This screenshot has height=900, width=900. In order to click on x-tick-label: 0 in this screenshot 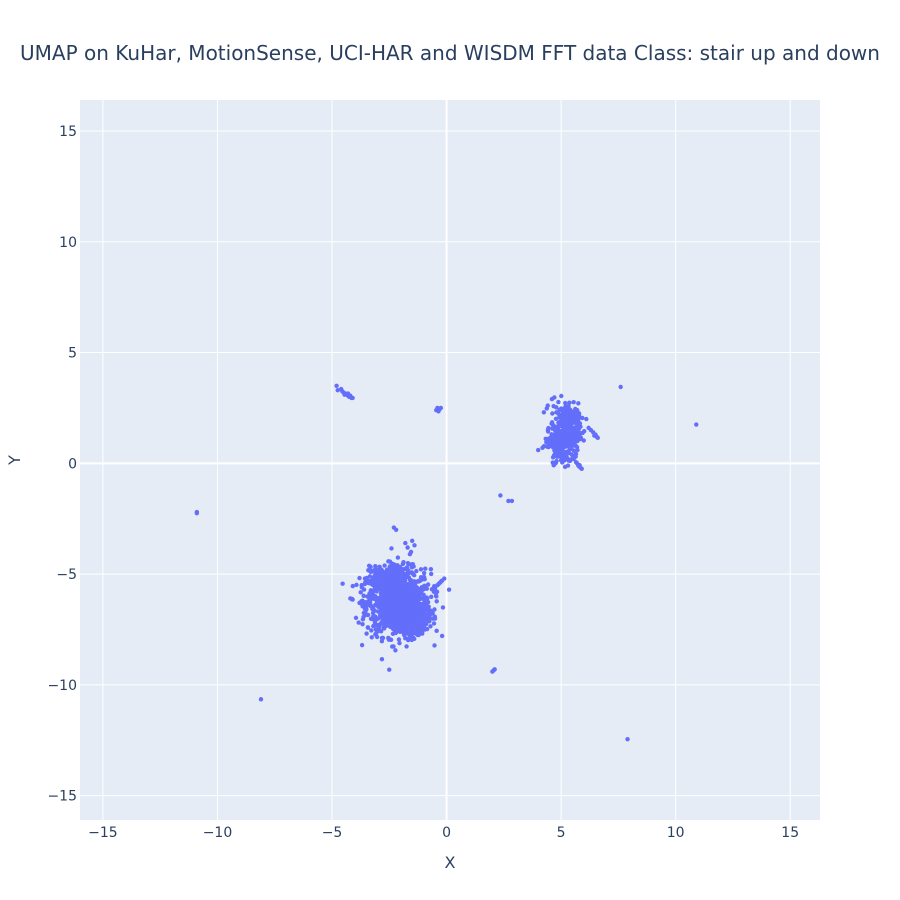, I will do `click(446, 833)`.